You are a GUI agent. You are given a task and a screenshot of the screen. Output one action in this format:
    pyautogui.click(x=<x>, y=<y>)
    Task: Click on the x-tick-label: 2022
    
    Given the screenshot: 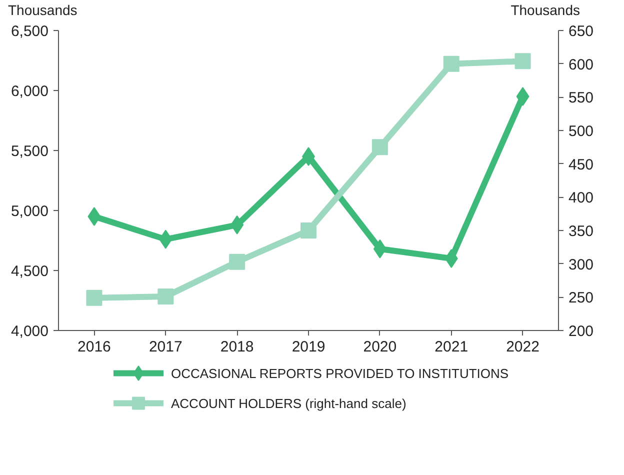 What is the action you would take?
    pyautogui.click(x=523, y=347)
    